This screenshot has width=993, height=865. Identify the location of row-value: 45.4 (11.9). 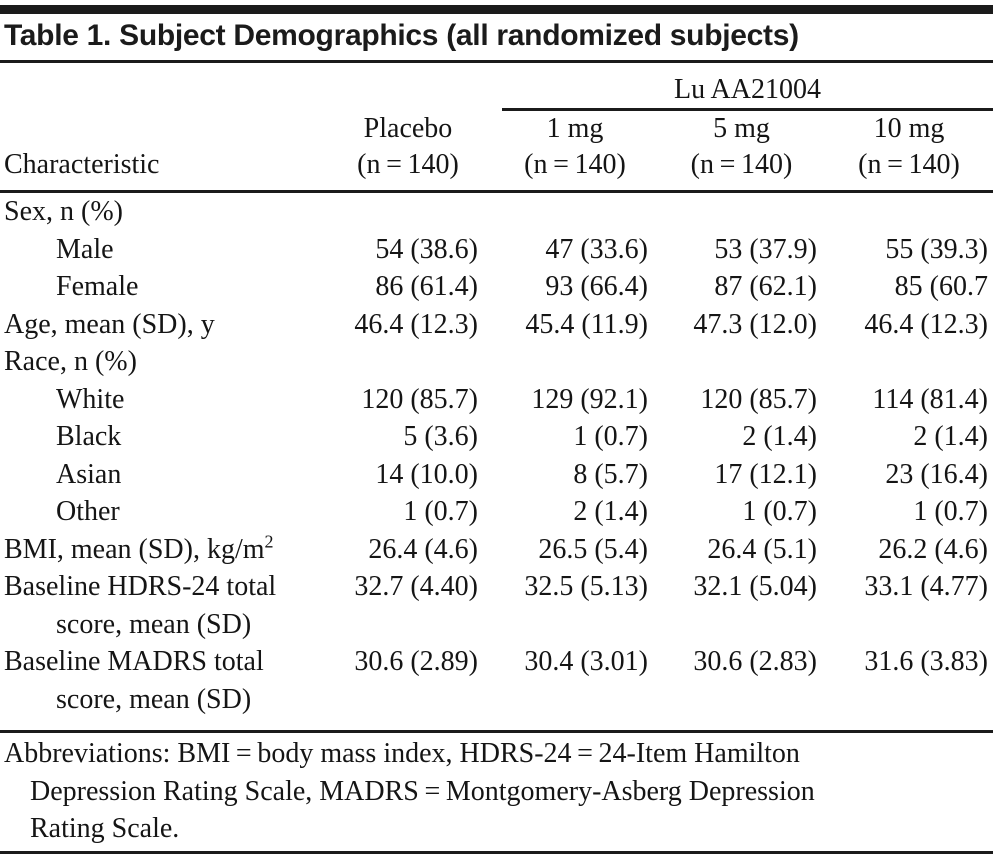
(586, 324).